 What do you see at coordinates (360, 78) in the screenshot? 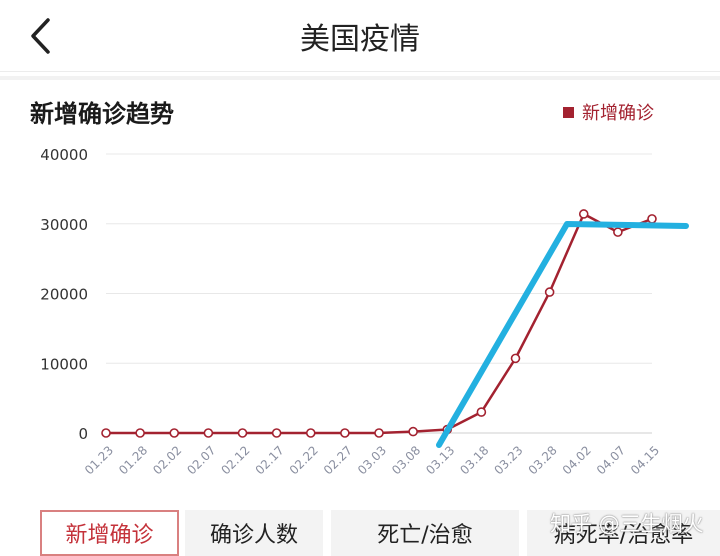
I see `header-divider` at bounding box center [360, 78].